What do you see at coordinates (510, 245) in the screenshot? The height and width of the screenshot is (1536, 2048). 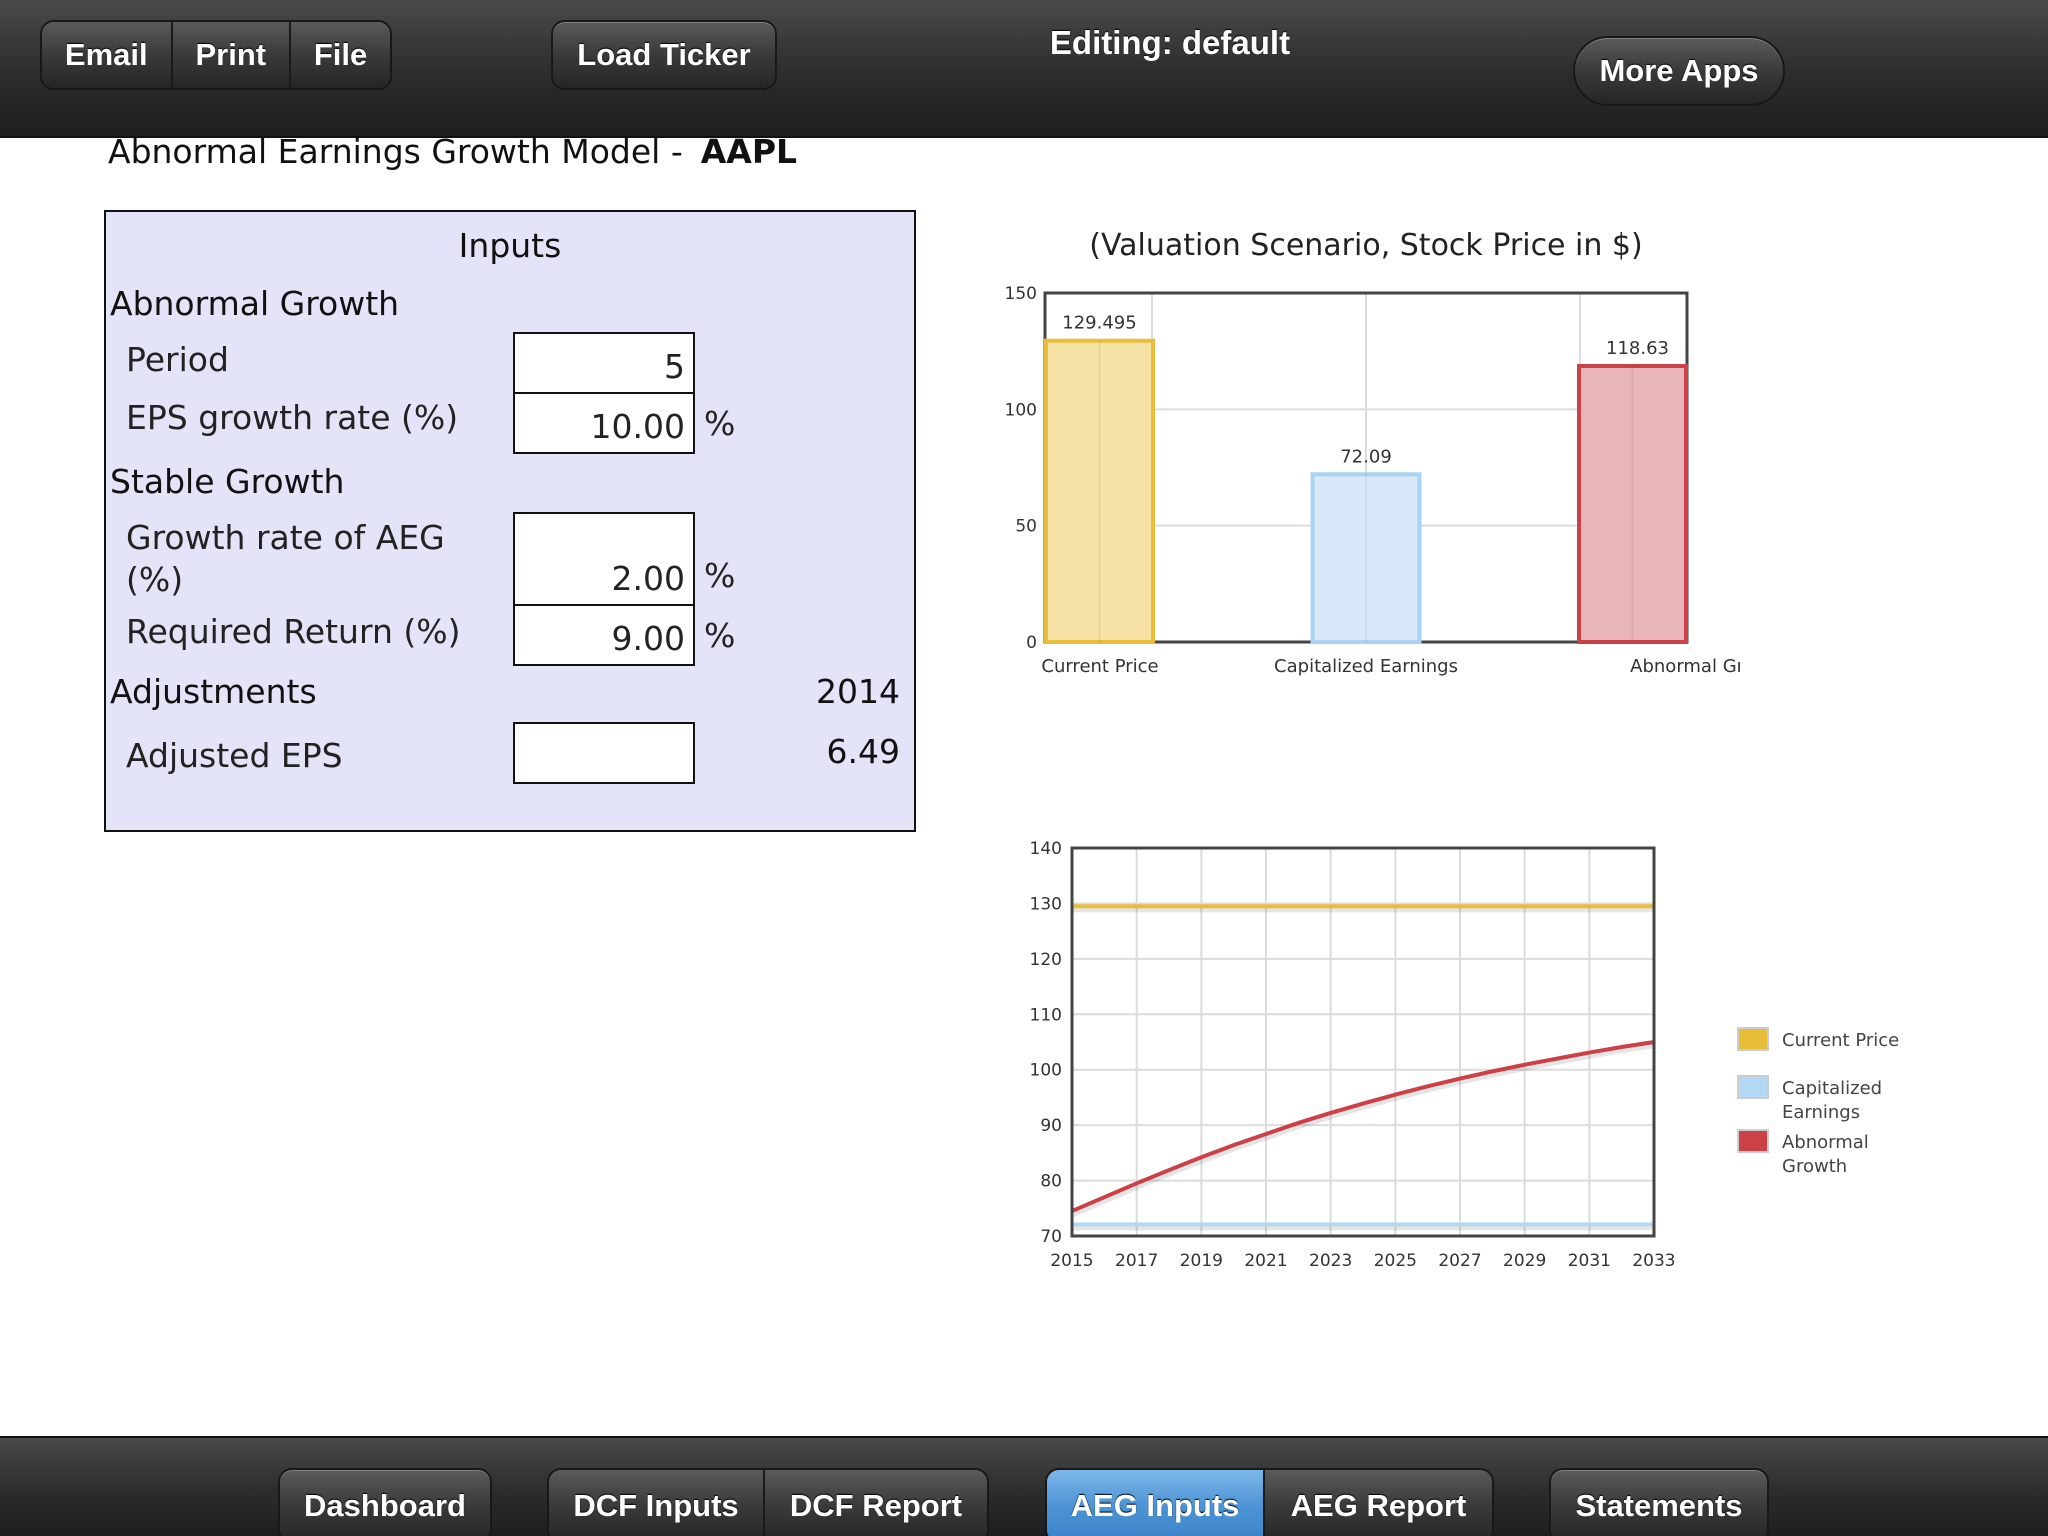 I see `inputs-panel-title: Inputs` at bounding box center [510, 245].